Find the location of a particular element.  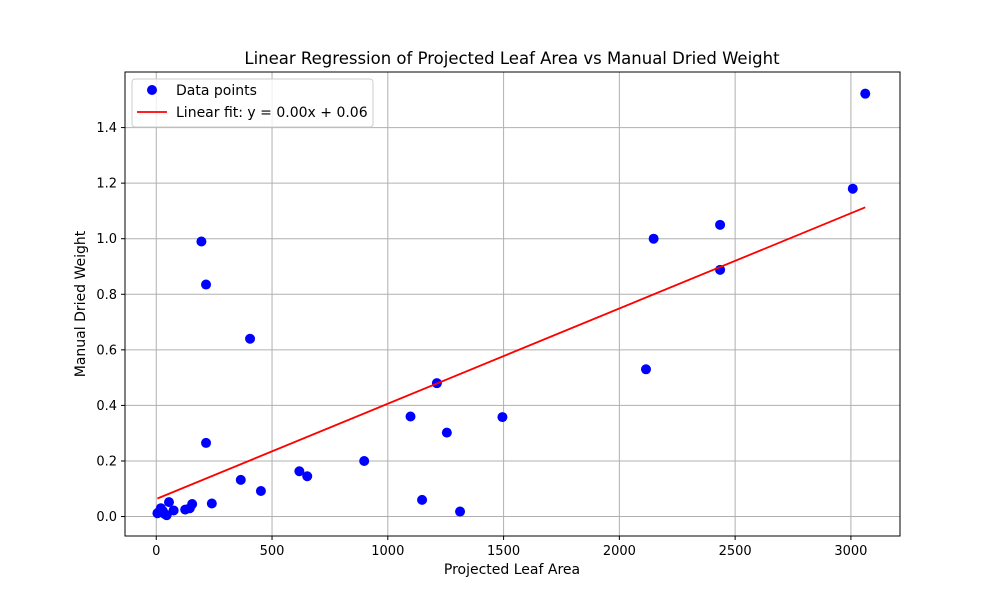

x-axis-title: Projected Leaf Area is located at coordinates (512, 570).